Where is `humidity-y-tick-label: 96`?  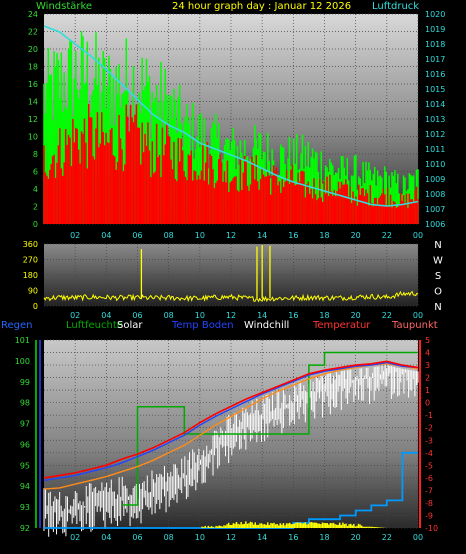 humidity-y-tick-label: 96 is located at coordinates (25, 444).